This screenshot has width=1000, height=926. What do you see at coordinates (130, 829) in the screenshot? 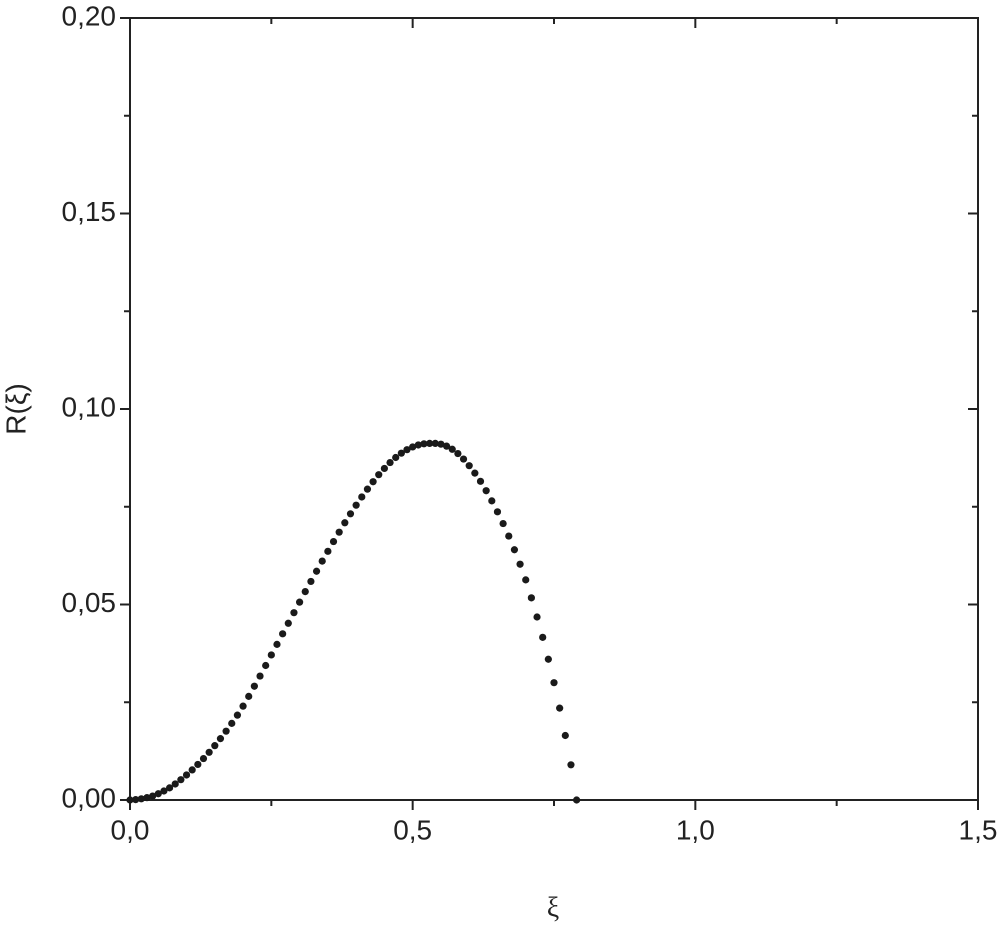
I see `x-tick-label: 0,0` at bounding box center [130, 829].